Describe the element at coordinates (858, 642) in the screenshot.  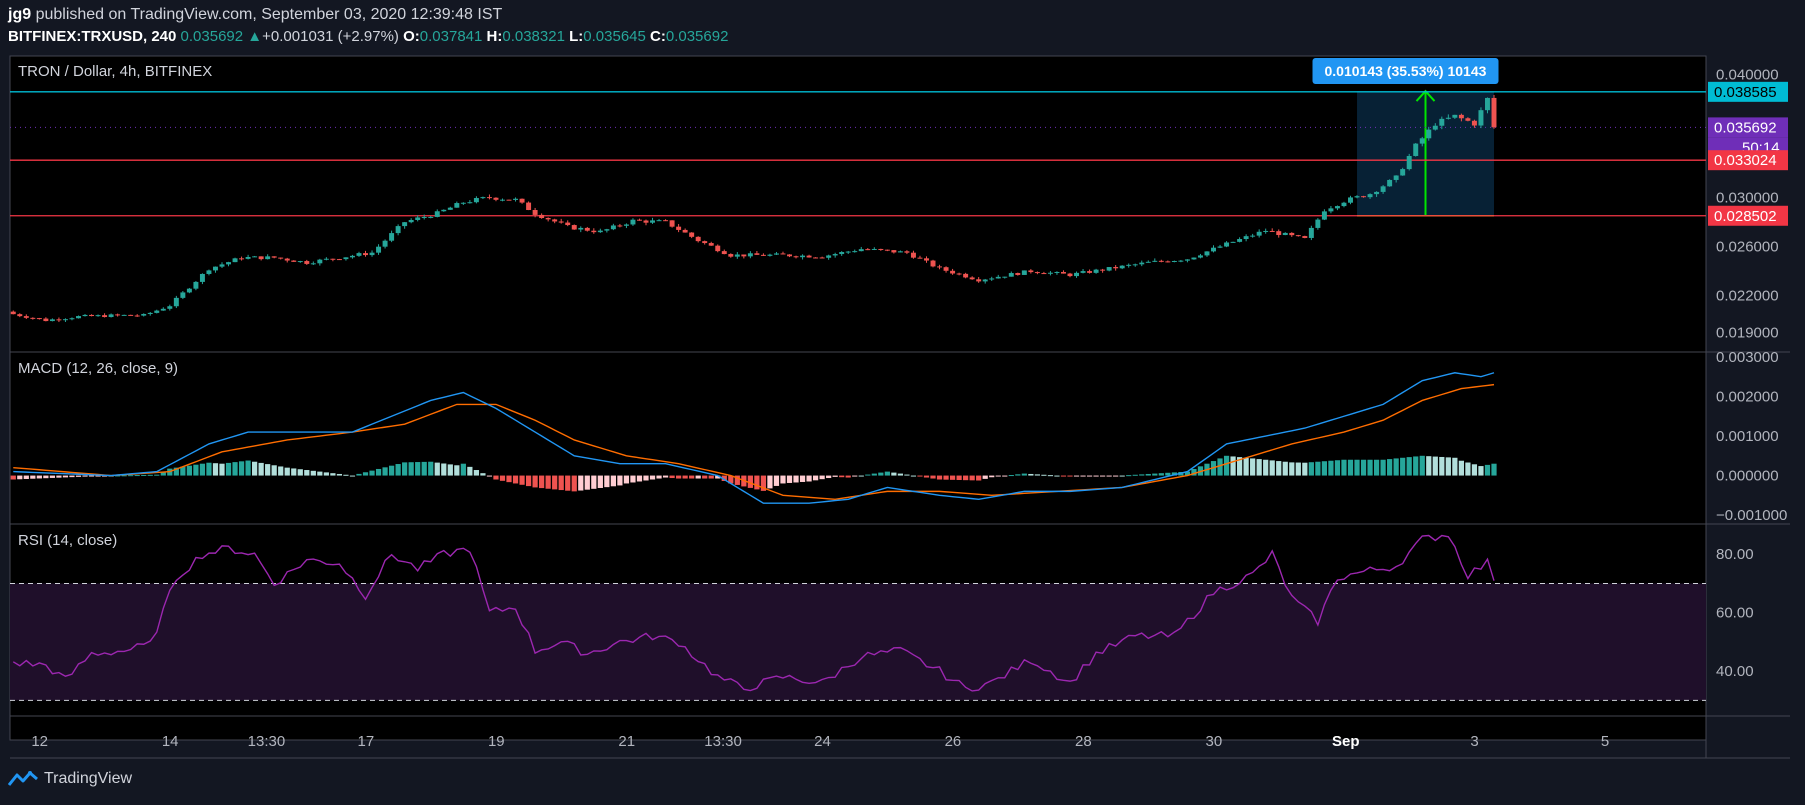
I see `rsi-band` at that location.